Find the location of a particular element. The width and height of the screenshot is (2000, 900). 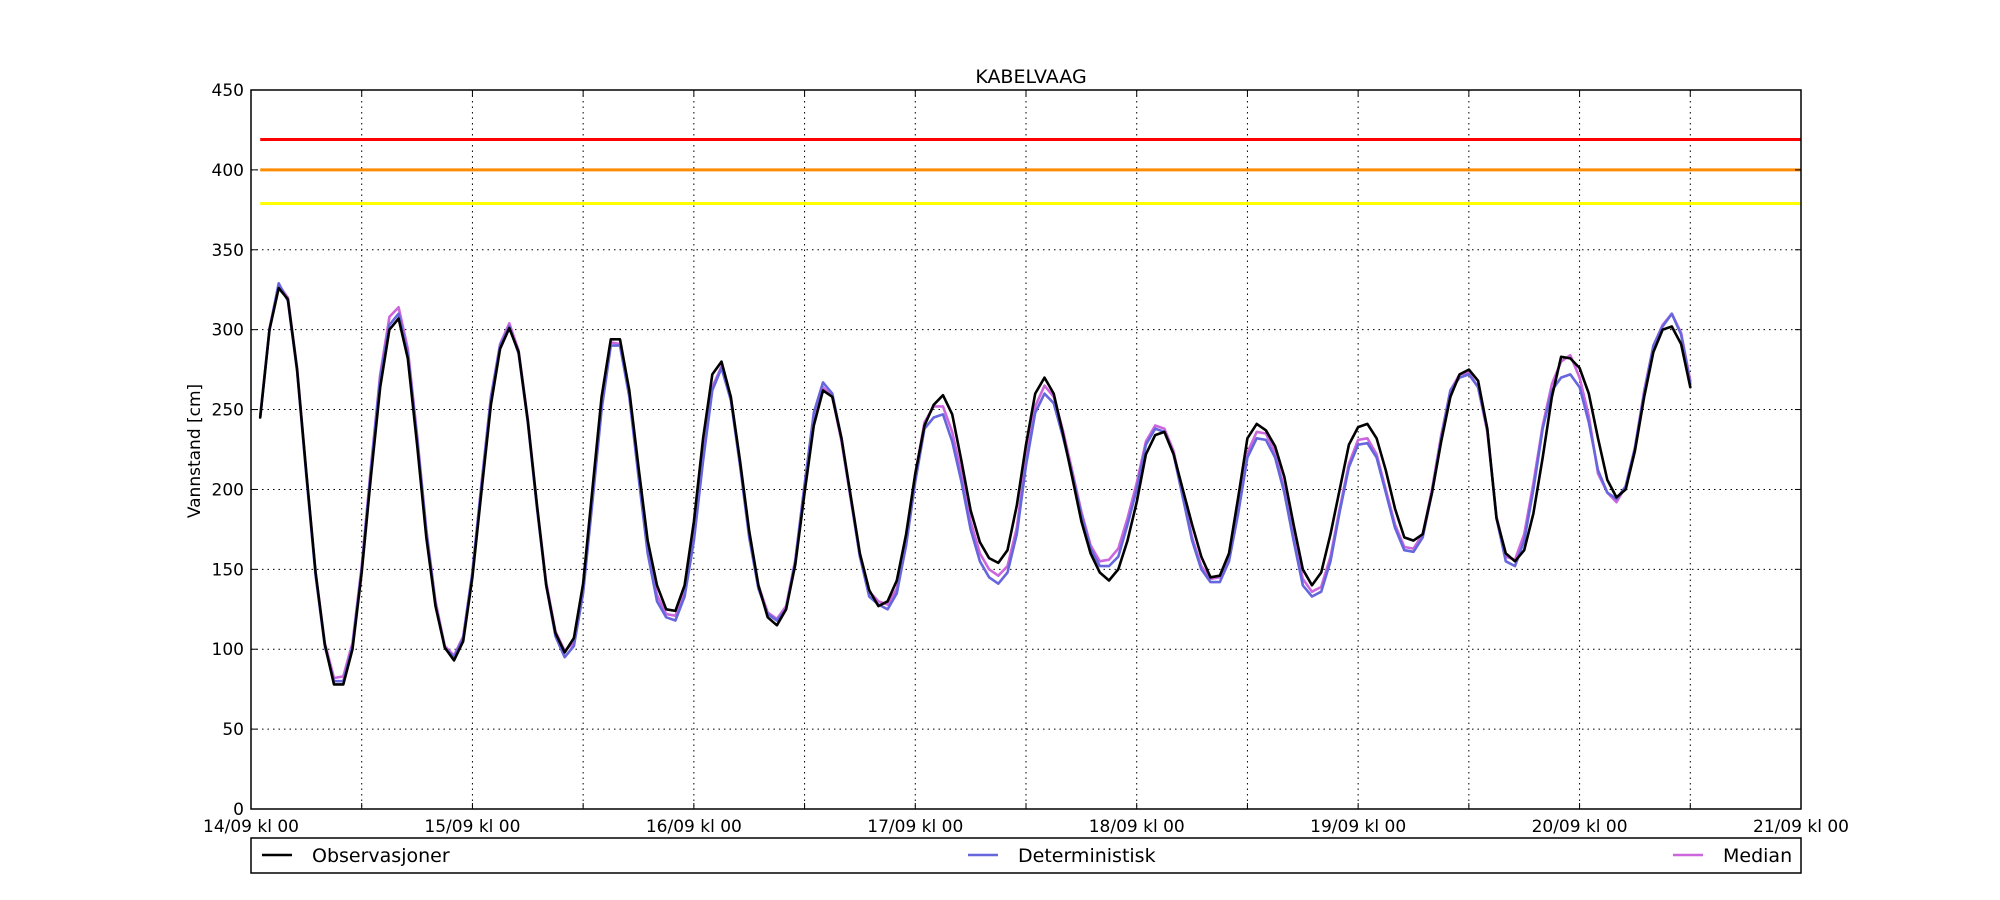

x-tick-label: 17/09 kl 00 is located at coordinates (915, 827).